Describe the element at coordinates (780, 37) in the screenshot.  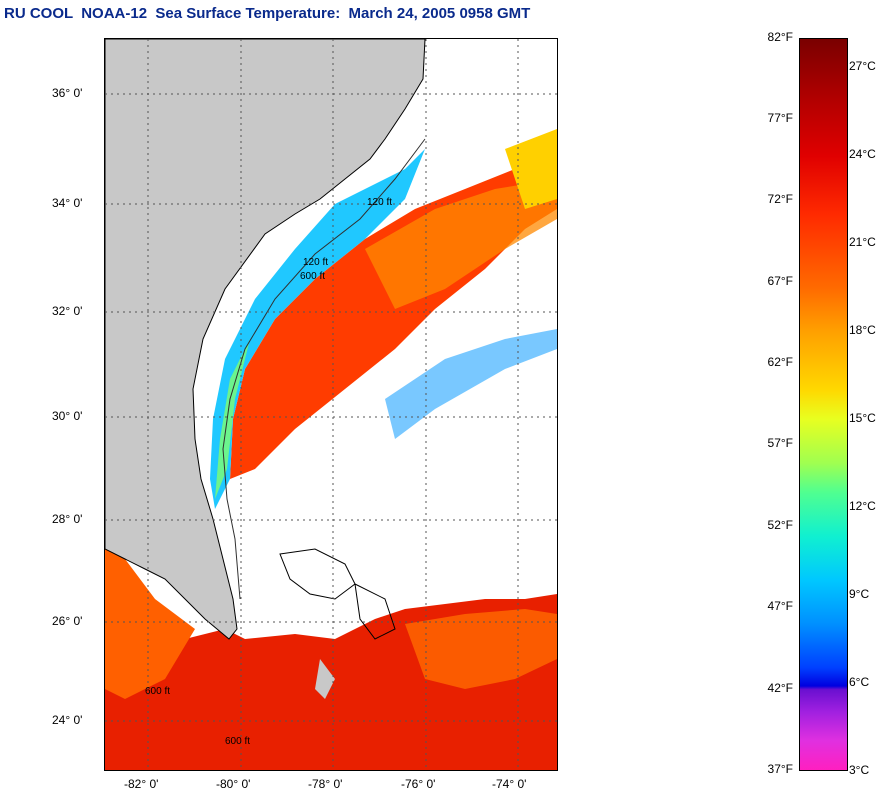
I see `colorbar-f-label: 82°F` at that location.